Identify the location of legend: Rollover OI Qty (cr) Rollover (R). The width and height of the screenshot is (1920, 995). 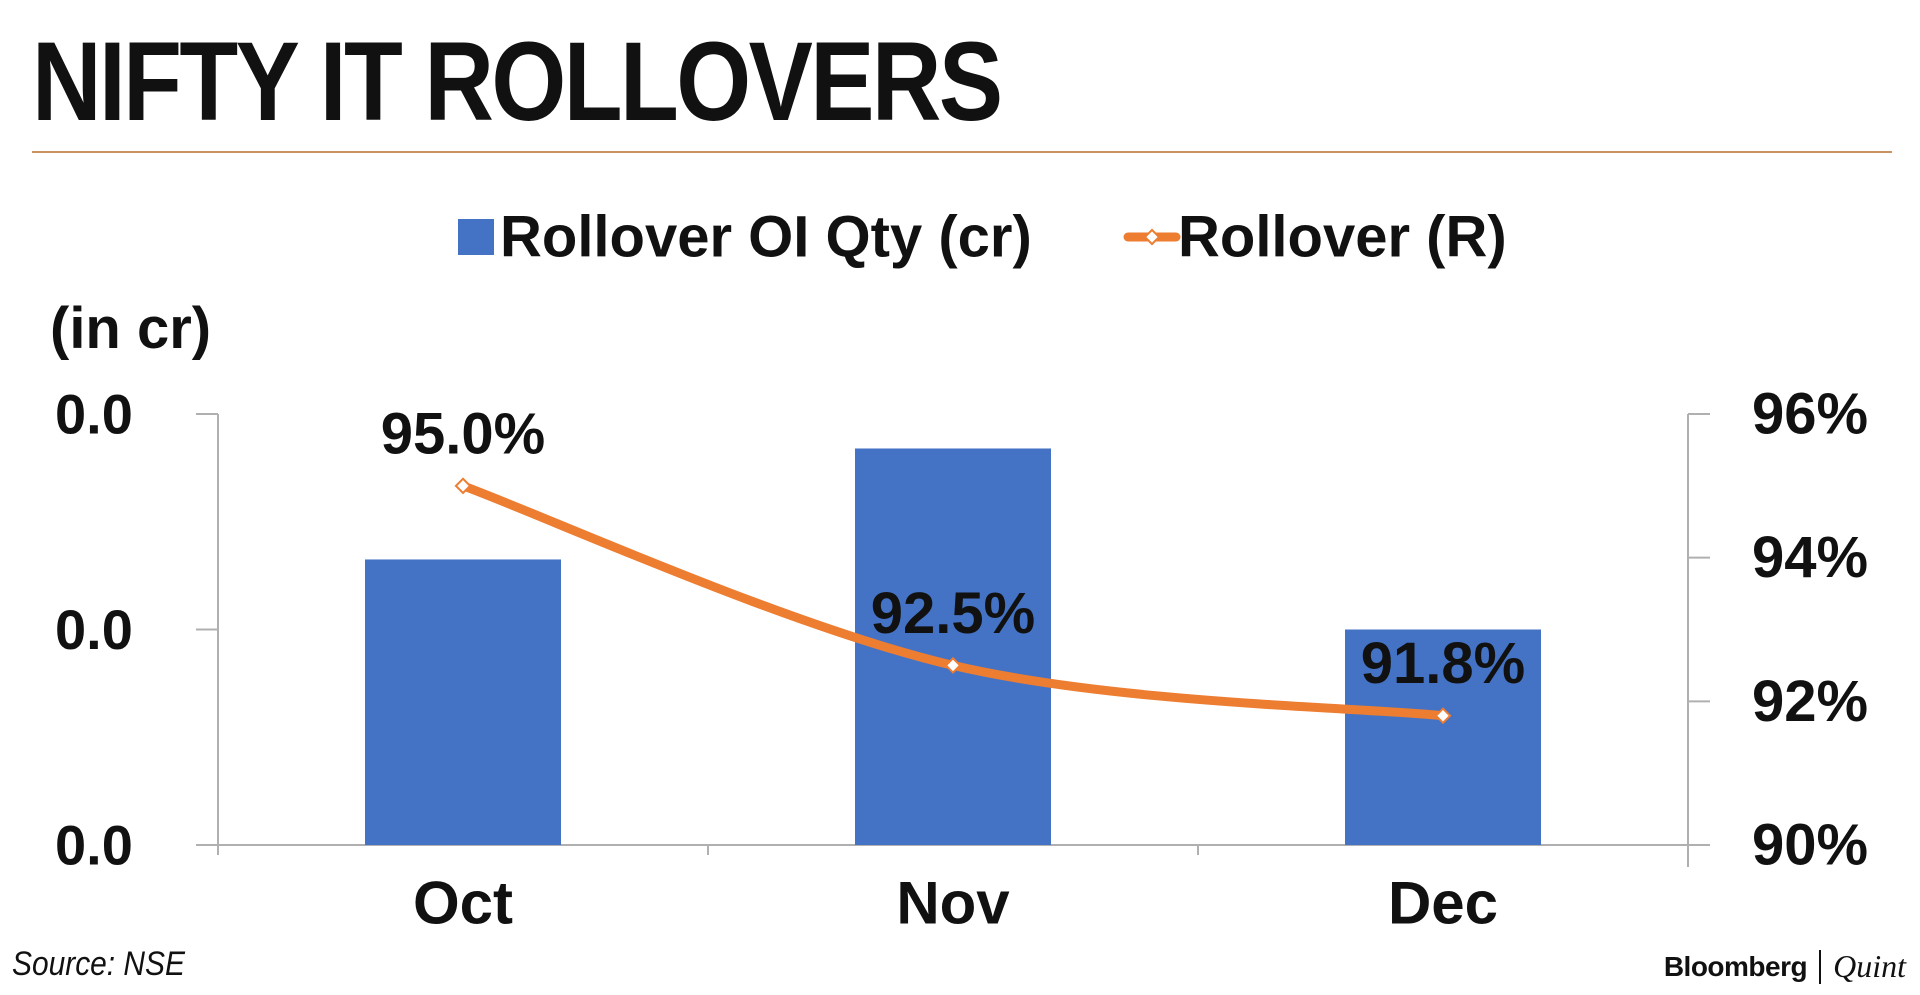
(982, 237).